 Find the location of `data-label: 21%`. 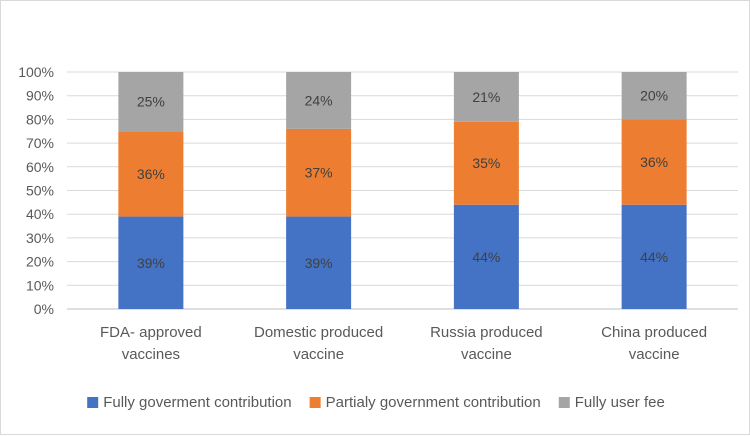

data-label: 21% is located at coordinates (486, 97).